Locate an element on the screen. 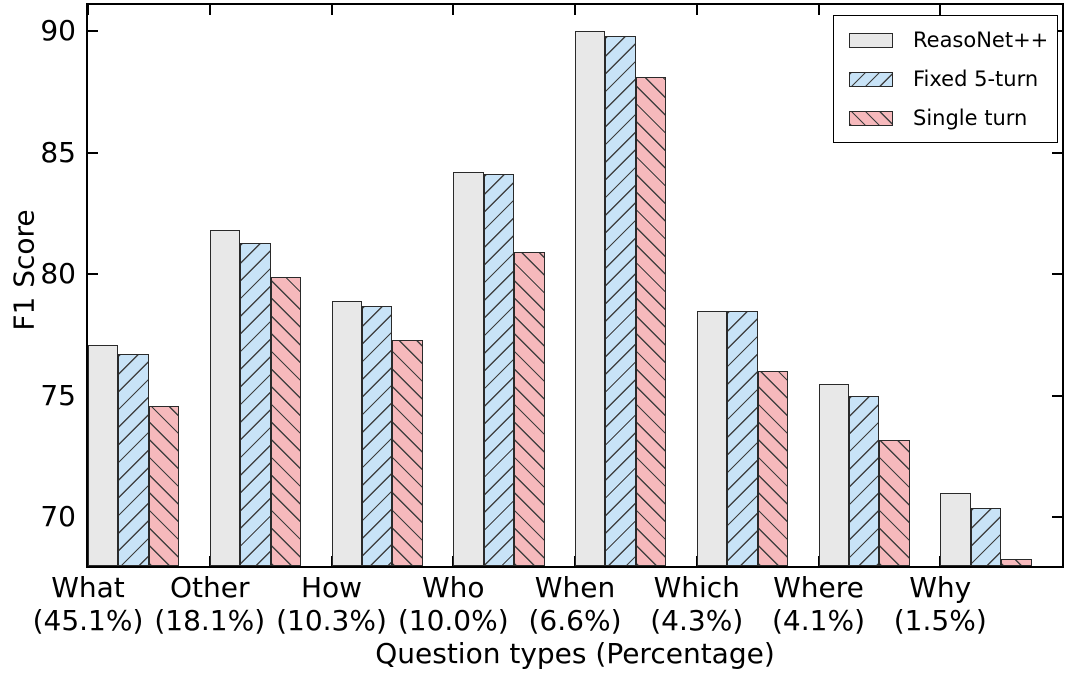 The height and width of the screenshot is (673, 1080). bar-what-reasonet- is located at coordinates (103, 455).